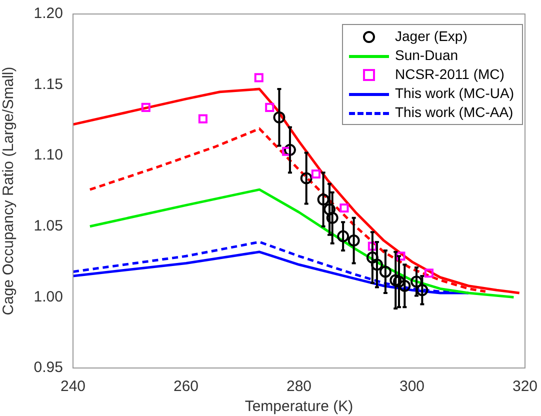 This screenshot has width=541, height=416. Describe the element at coordinates (299, 387) in the screenshot. I see `x-tick-label: 280` at that location.